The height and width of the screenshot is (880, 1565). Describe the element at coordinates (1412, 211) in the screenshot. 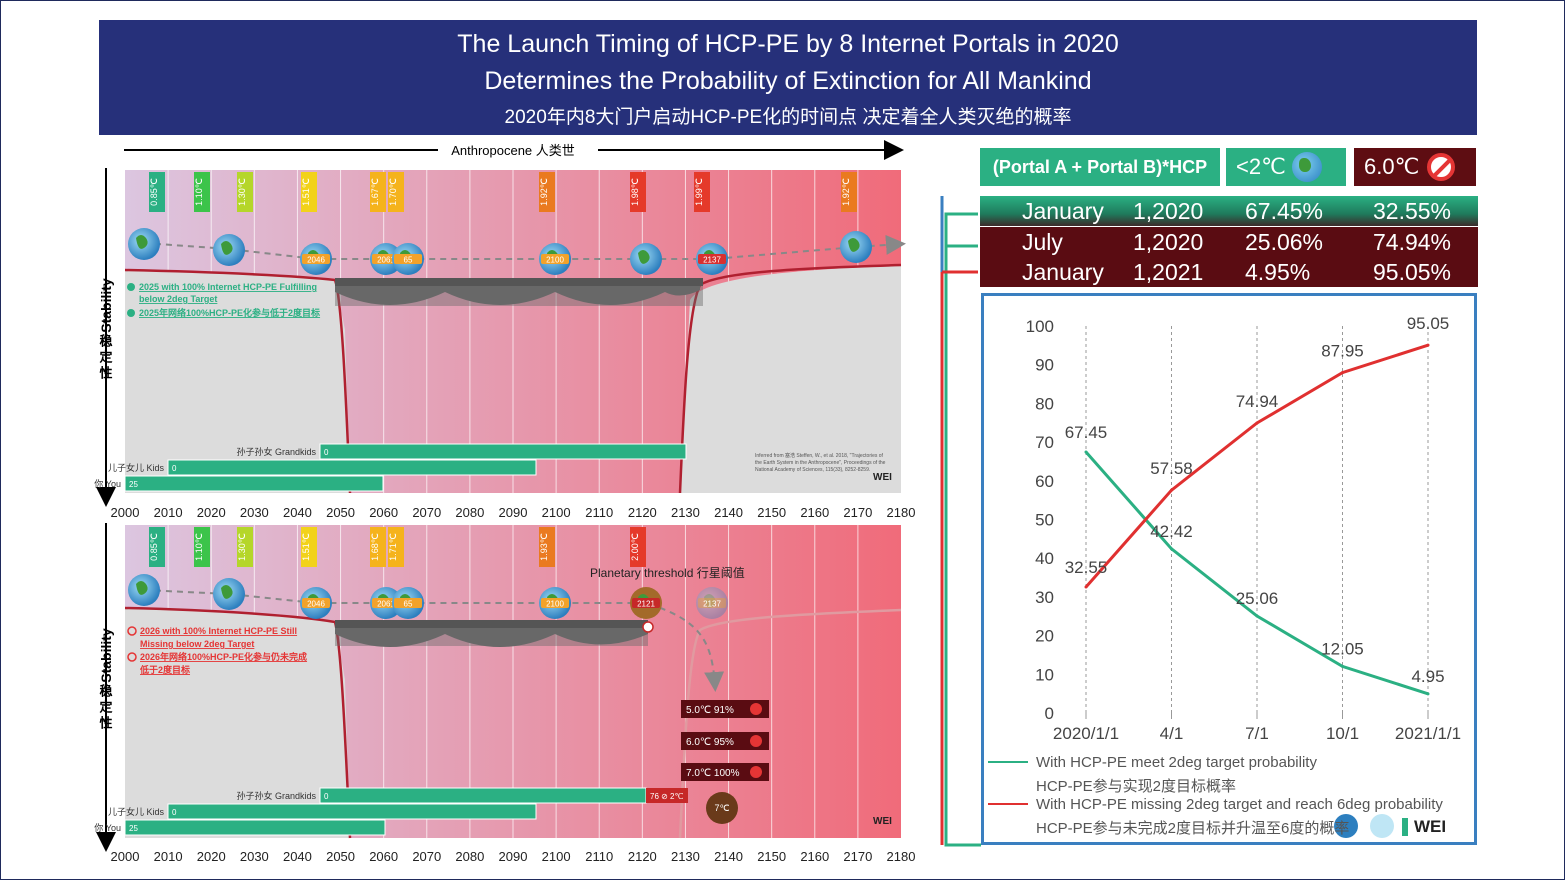

I see `row-prob-6c: 32.55%` at that location.